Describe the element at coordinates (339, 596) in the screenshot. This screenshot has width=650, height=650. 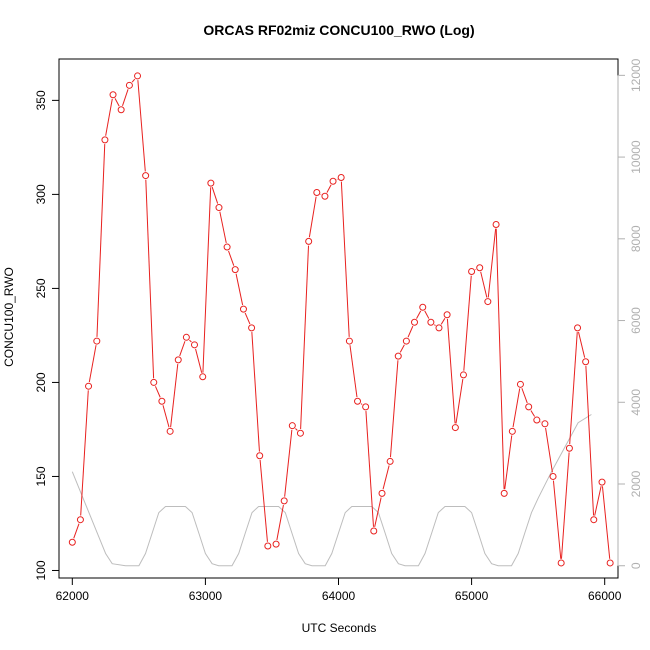
I see `x-tick-label: 64000` at that location.